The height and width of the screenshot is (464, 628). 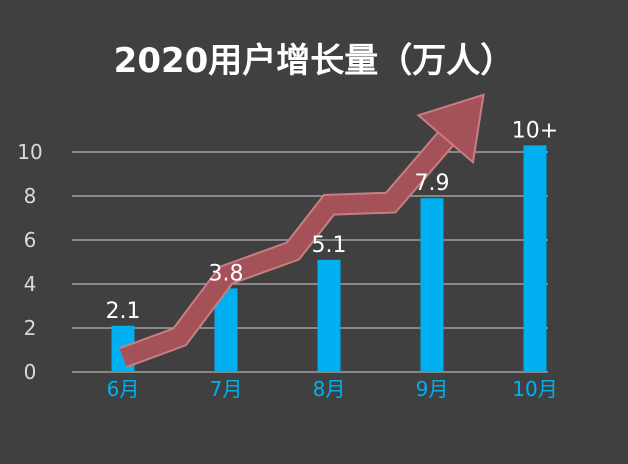 I want to click on x-axis-categories: 6月 7月 8月 9月 10月, so click(x=332, y=389).